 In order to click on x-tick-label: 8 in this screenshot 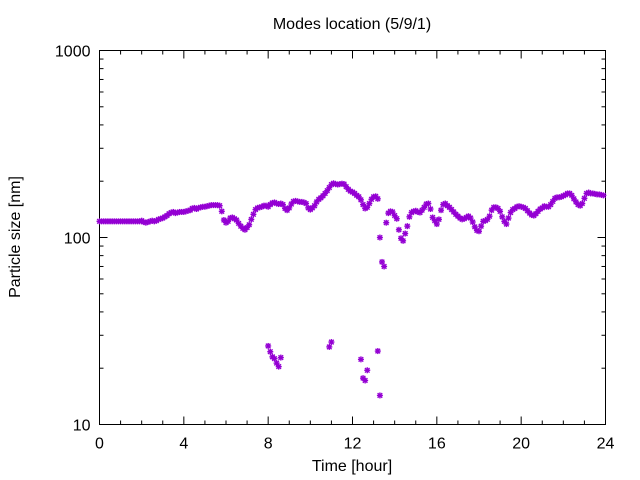, I will do `click(268, 444)`.